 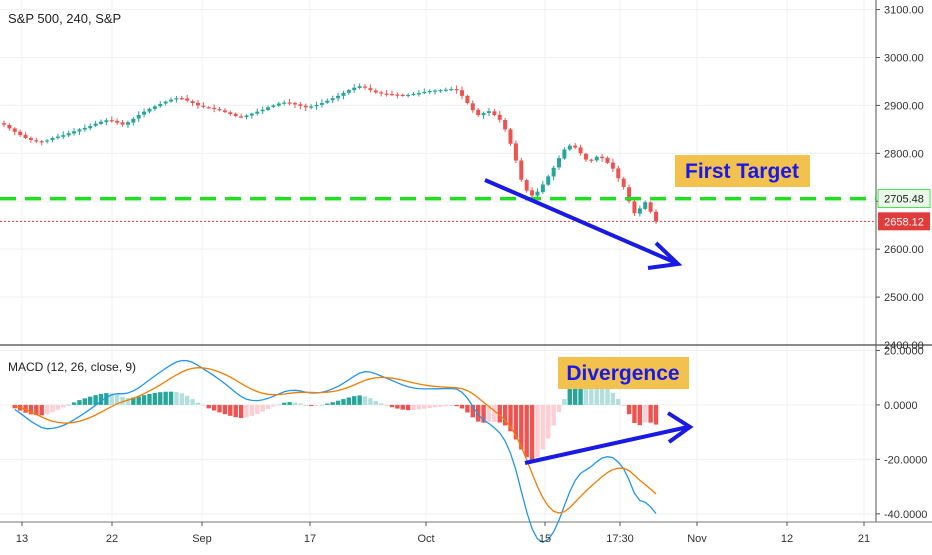 What do you see at coordinates (742, 171) in the screenshot?
I see `first-target-label: First Target` at bounding box center [742, 171].